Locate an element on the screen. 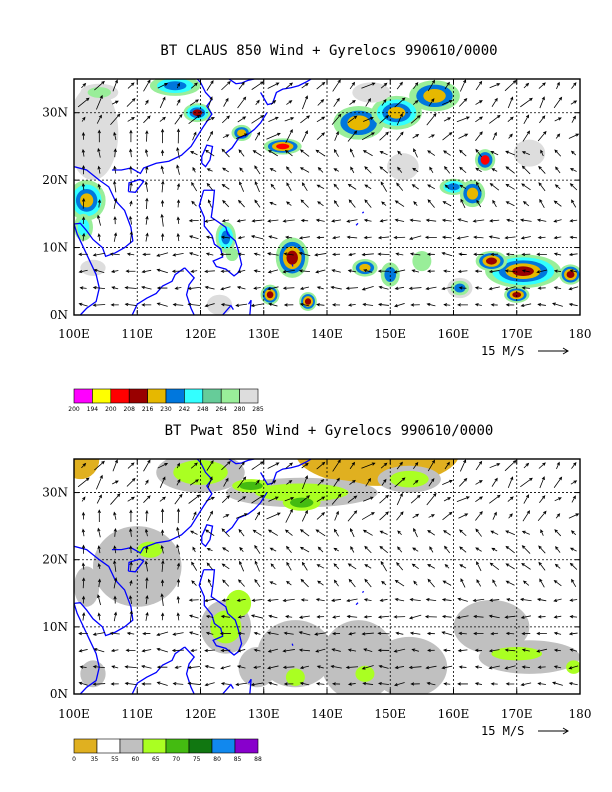 The image size is (612, 792). x-tick-label: 110E is located at coordinates (137, 714).